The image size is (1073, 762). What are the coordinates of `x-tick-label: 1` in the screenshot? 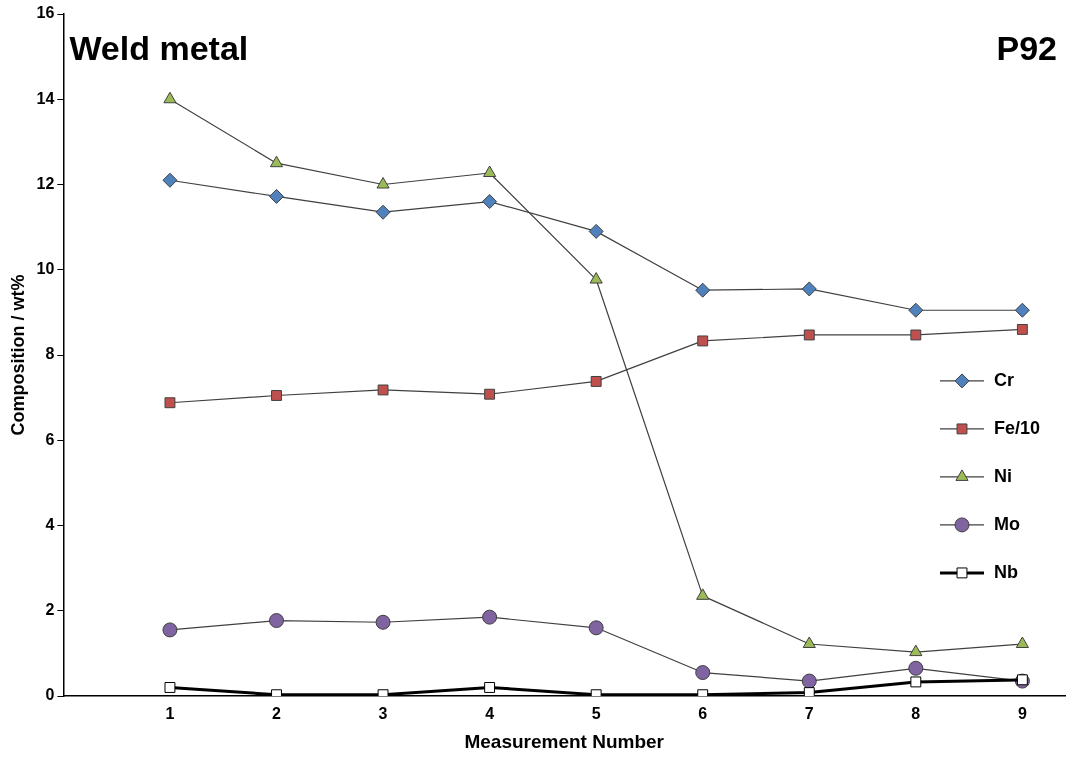 It's located at (170, 714).